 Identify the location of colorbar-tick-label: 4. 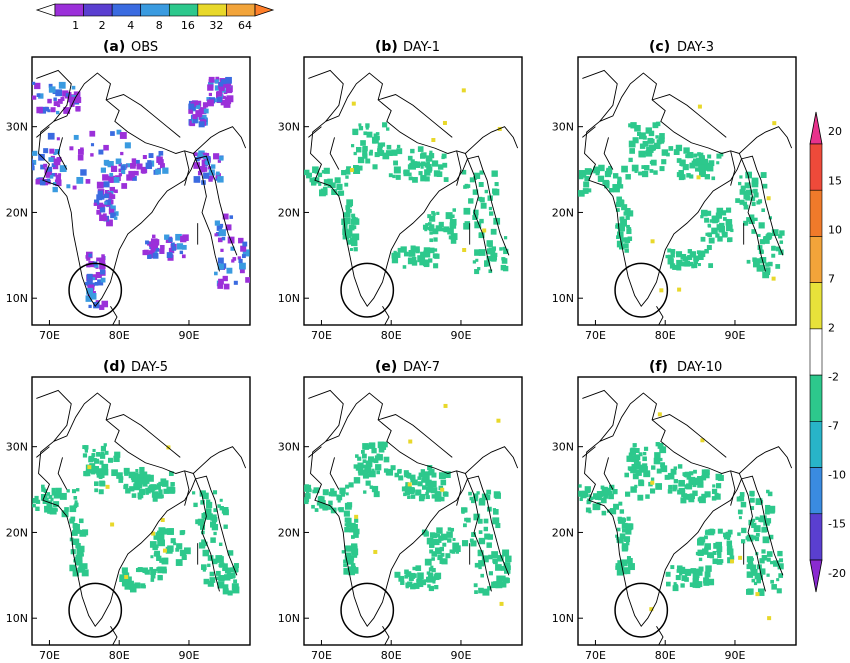
(130, 25).